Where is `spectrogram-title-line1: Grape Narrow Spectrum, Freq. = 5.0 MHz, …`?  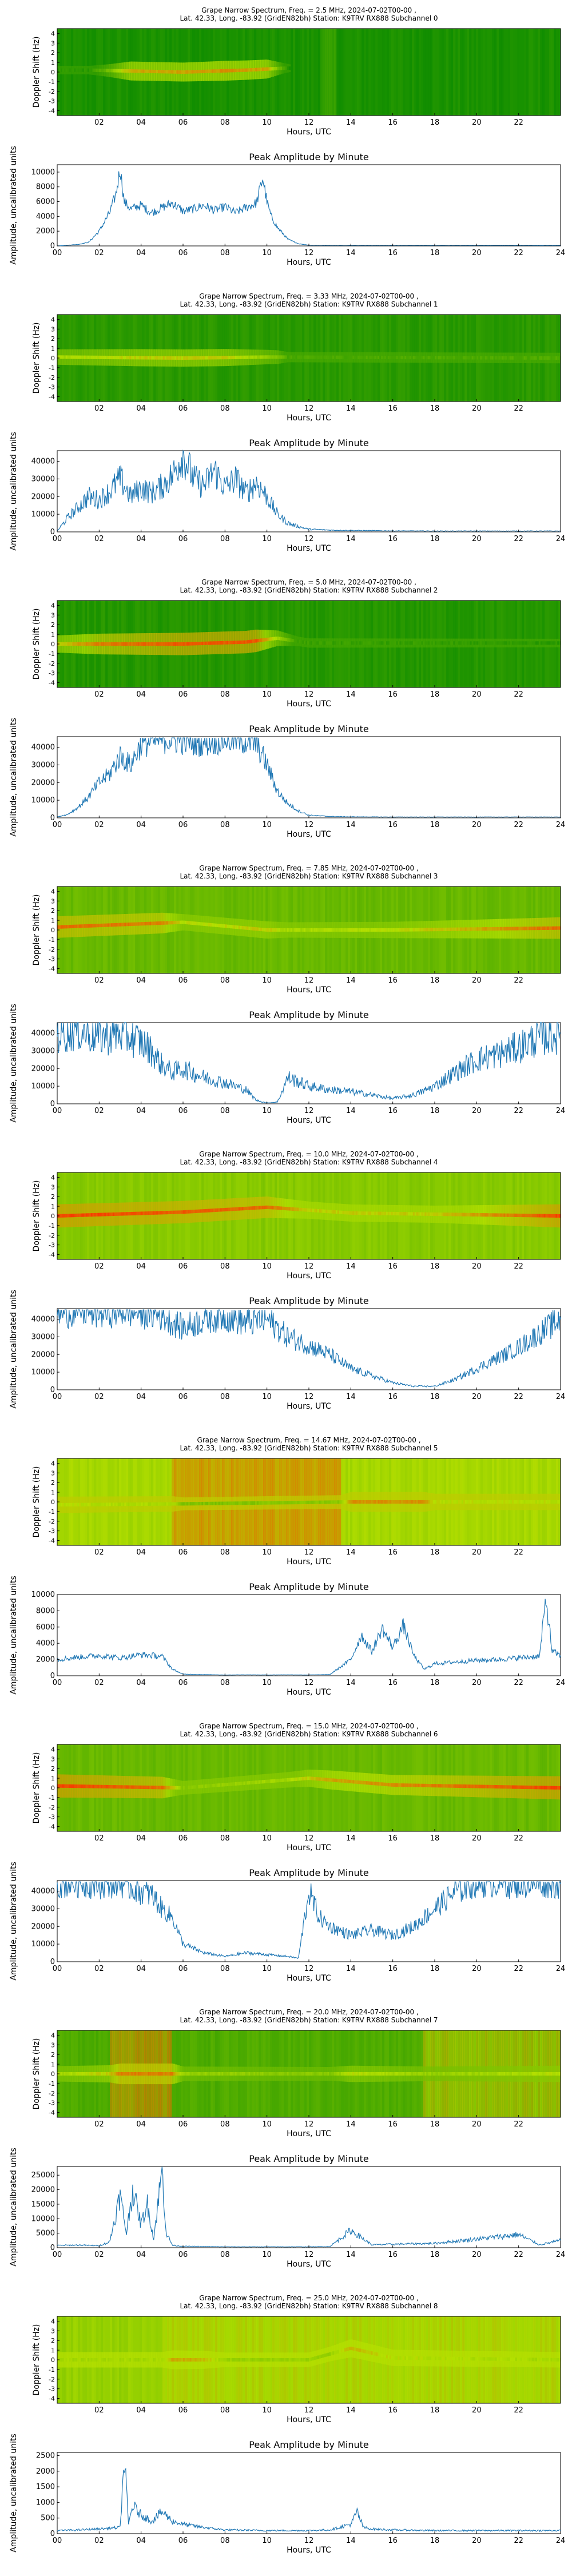
spectrogram-title-line1: Grape Narrow Spectrum, Freq. = 5.0 MHz, … is located at coordinates (308, 582).